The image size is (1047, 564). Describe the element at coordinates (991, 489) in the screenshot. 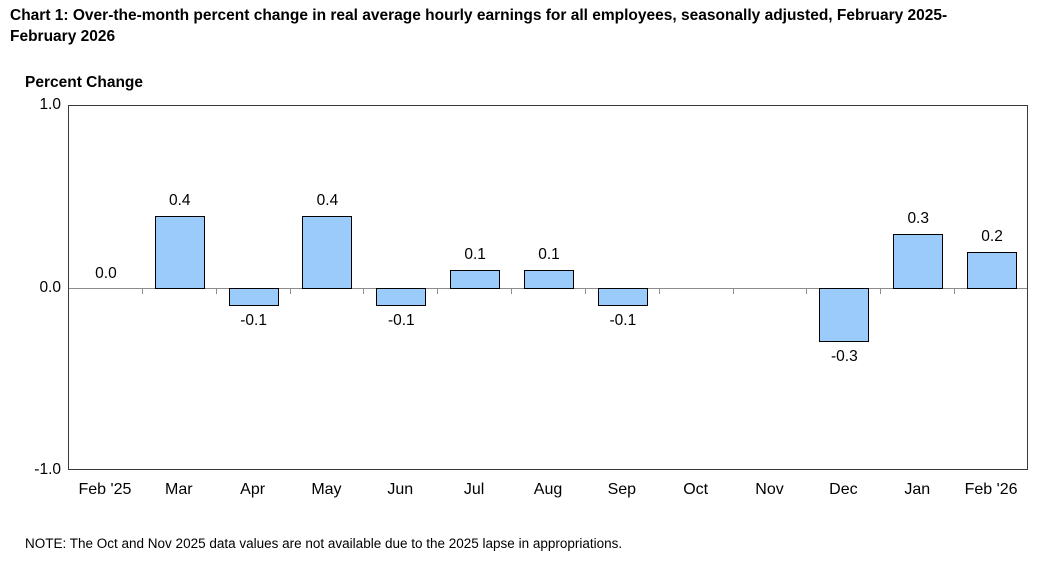

I see `x-tick-label-feb-26: Feb '26` at that location.